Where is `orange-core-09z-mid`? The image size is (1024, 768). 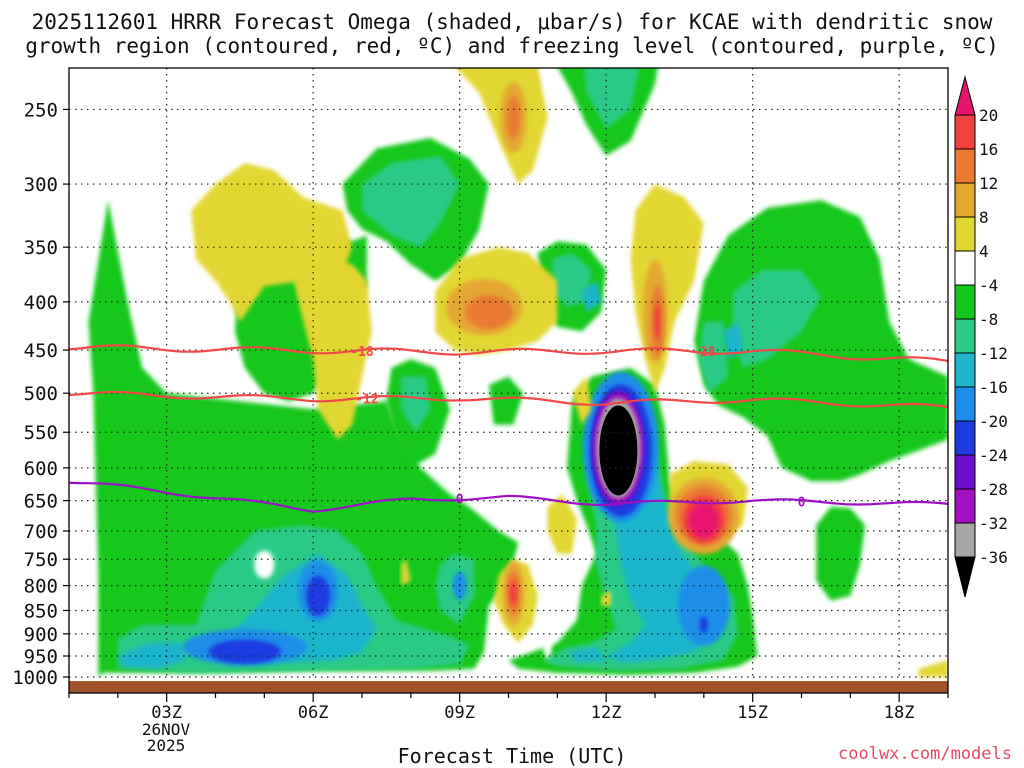
orange-core-09z-mid is located at coordinates (488, 311).